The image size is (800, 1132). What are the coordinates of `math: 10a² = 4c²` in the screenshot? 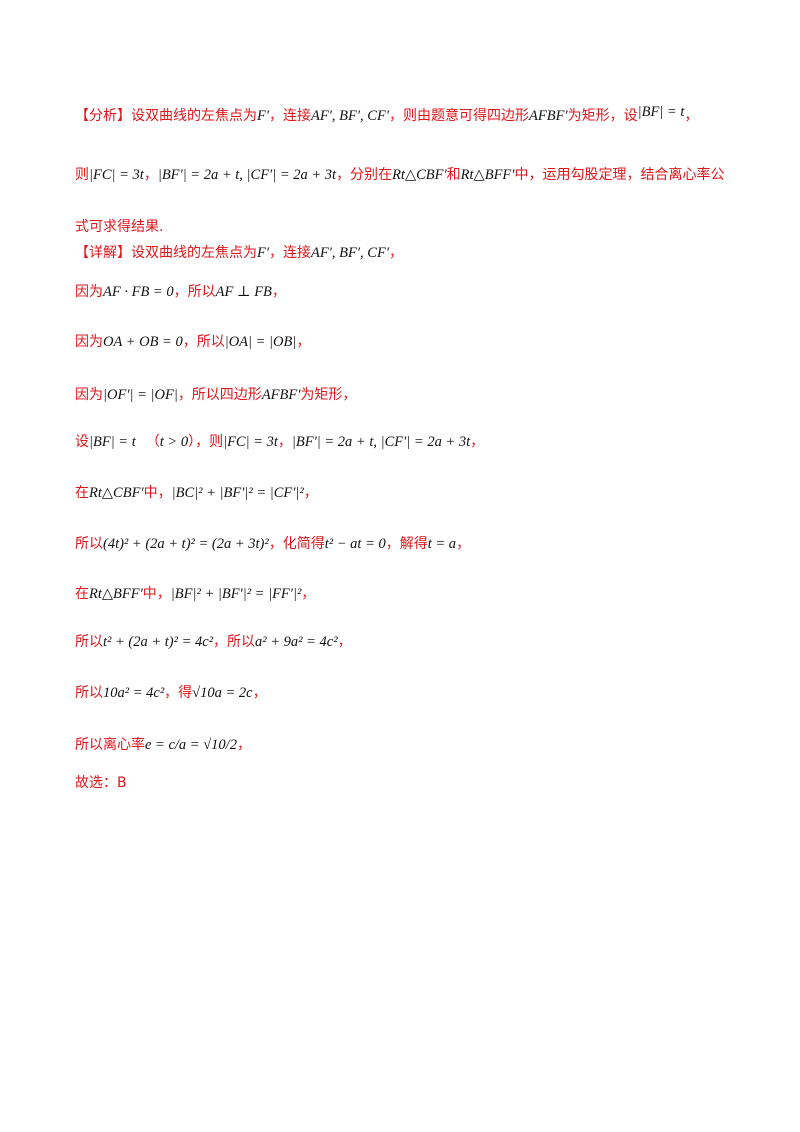 It's located at (134, 693).